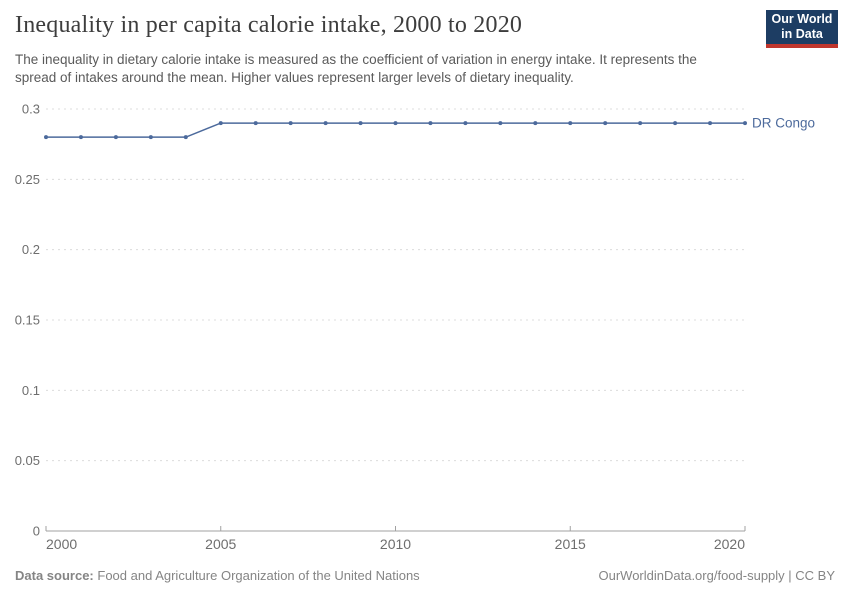 Image resolution: width=850 pixels, height=600 pixels. What do you see at coordinates (54, 575) in the screenshot?
I see `data-source-label: Data source:` at bounding box center [54, 575].